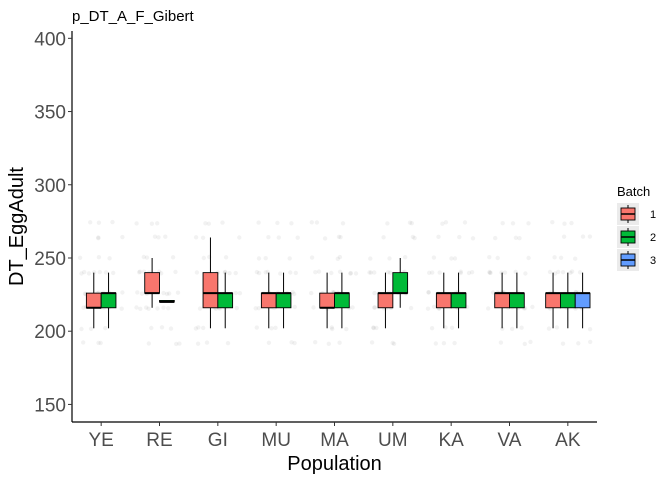 This screenshot has width=672, height=480. What do you see at coordinates (338, 283) in the screenshot?
I see `boxes` at bounding box center [338, 283].